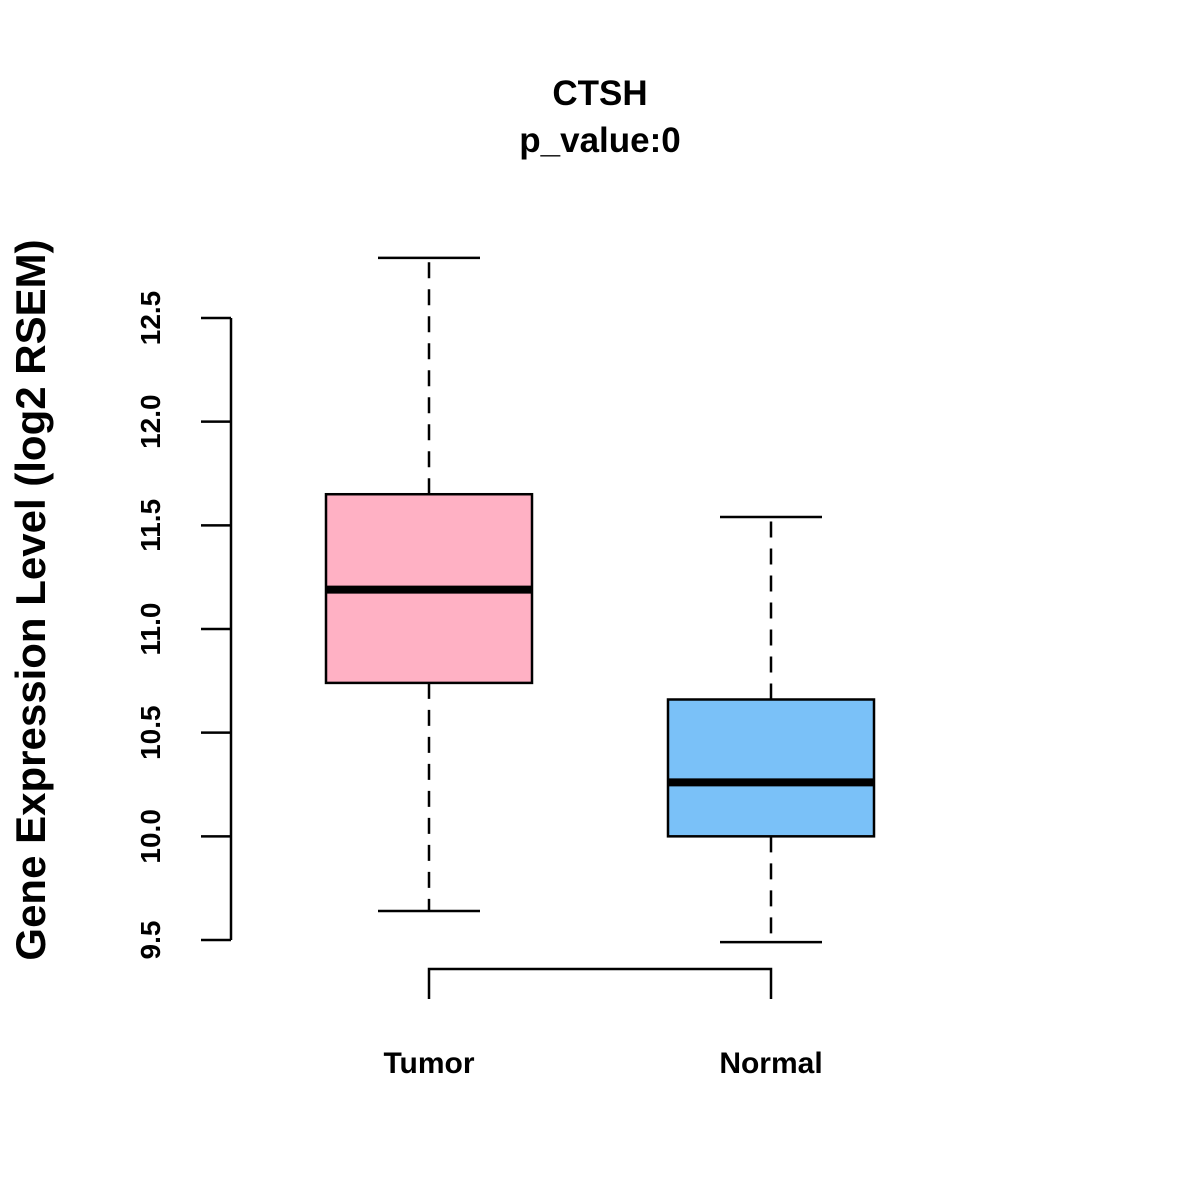 The width and height of the screenshot is (1200, 1200). Describe the element at coordinates (150, 421) in the screenshot. I see `y-tick-label: 12.0` at that location.